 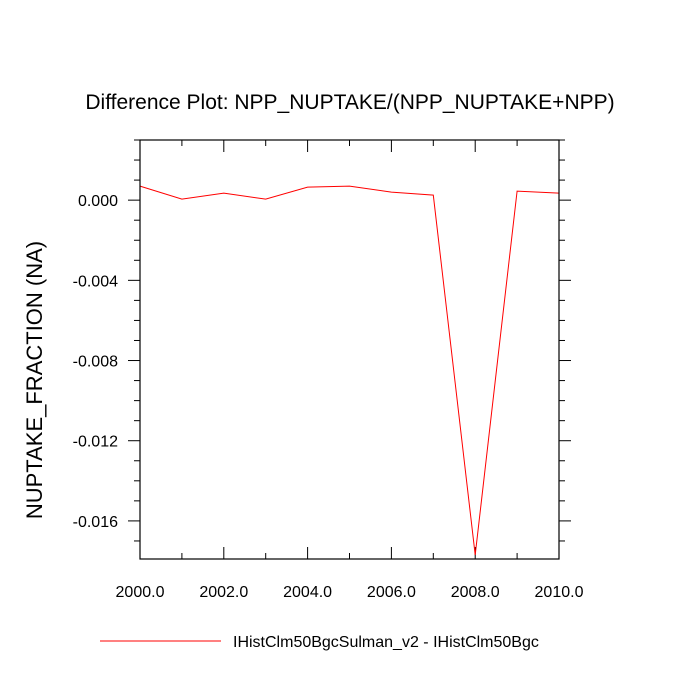 What do you see at coordinates (386, 642) in the screenshot?
I see `legend-label: IHistClm50BgcSulman_v2 - IHistClm50Bgc` at bounding box center [386, 642].